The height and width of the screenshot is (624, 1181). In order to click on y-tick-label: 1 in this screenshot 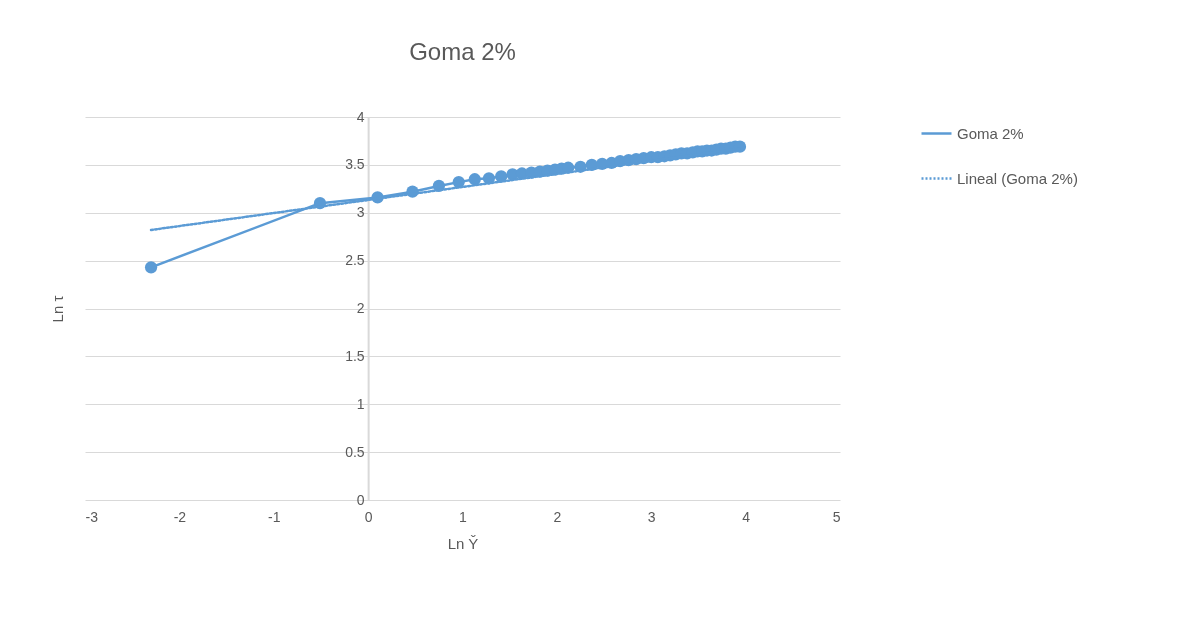, I will do `click(360, 403)`.